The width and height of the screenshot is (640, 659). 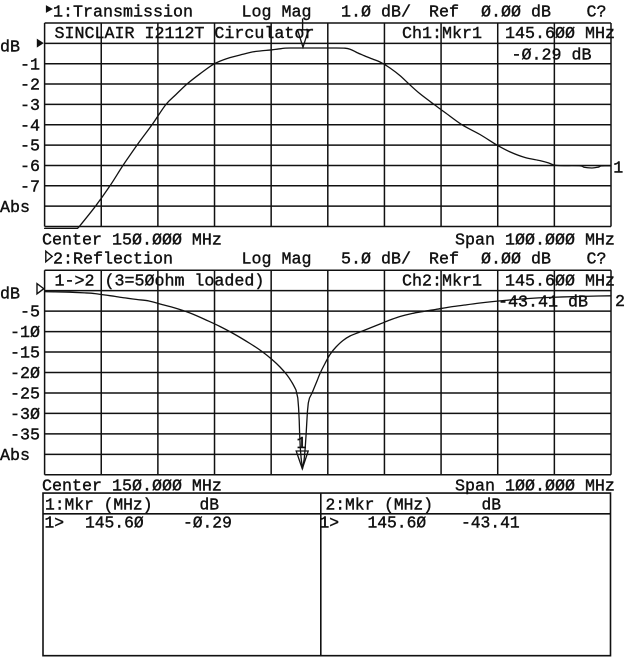 What do you see at coordinates (30, 126) in the screenshot?
I see `svg-text: -4` at bounding box center [30, 126].